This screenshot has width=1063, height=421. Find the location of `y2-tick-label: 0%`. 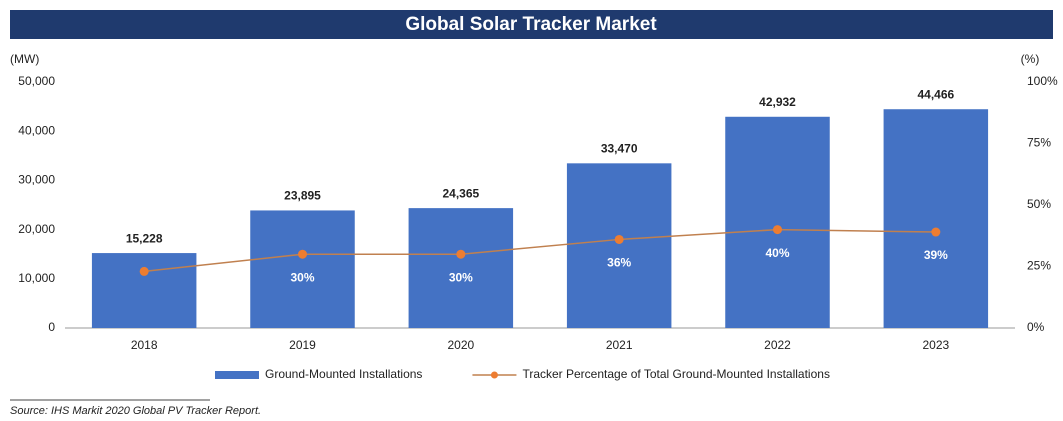

y2-tick-label: 0% is located at coordinates (1036, 327).